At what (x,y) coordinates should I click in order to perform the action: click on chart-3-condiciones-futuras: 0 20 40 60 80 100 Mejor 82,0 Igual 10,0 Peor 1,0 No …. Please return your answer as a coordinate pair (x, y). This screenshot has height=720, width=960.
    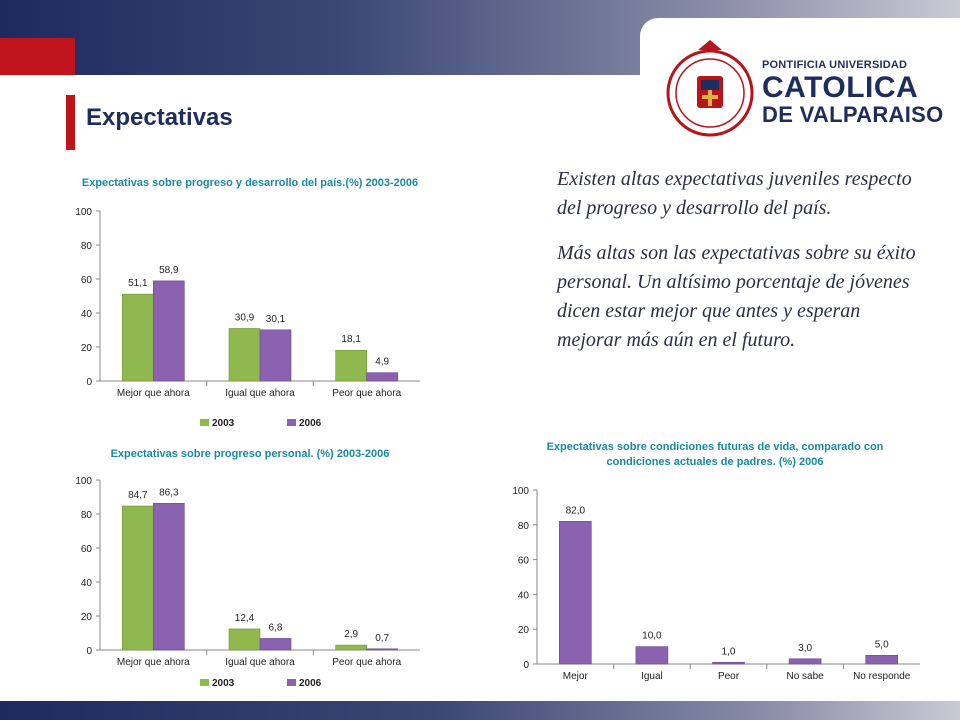
    Looking at the image, I should click on (716, 584).